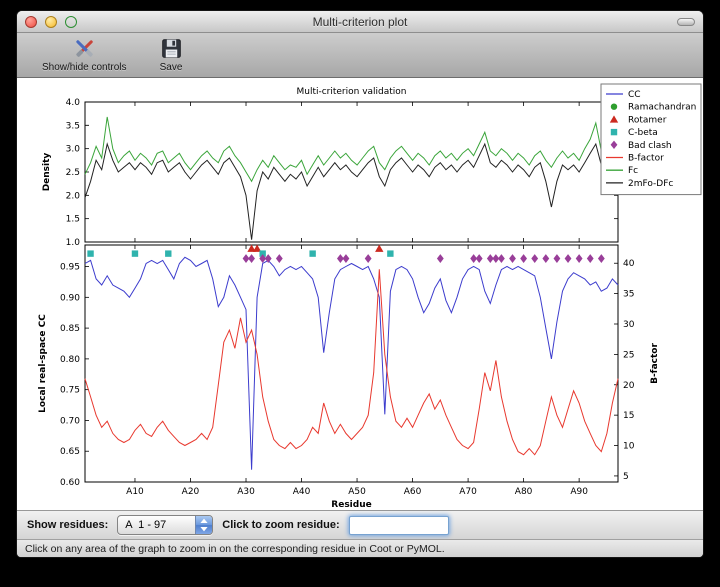 The image size is (720, 587). What do you see at coordinates (351, 505) in the screenshot?
I see `x-axis-label: Residue` at bounding box center [351, 505].